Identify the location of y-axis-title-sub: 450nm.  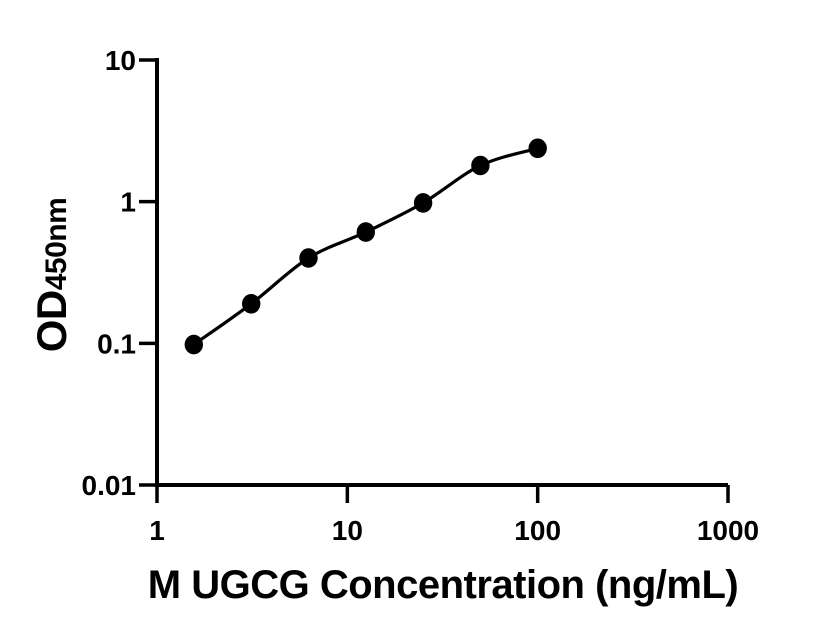
(56, 244).